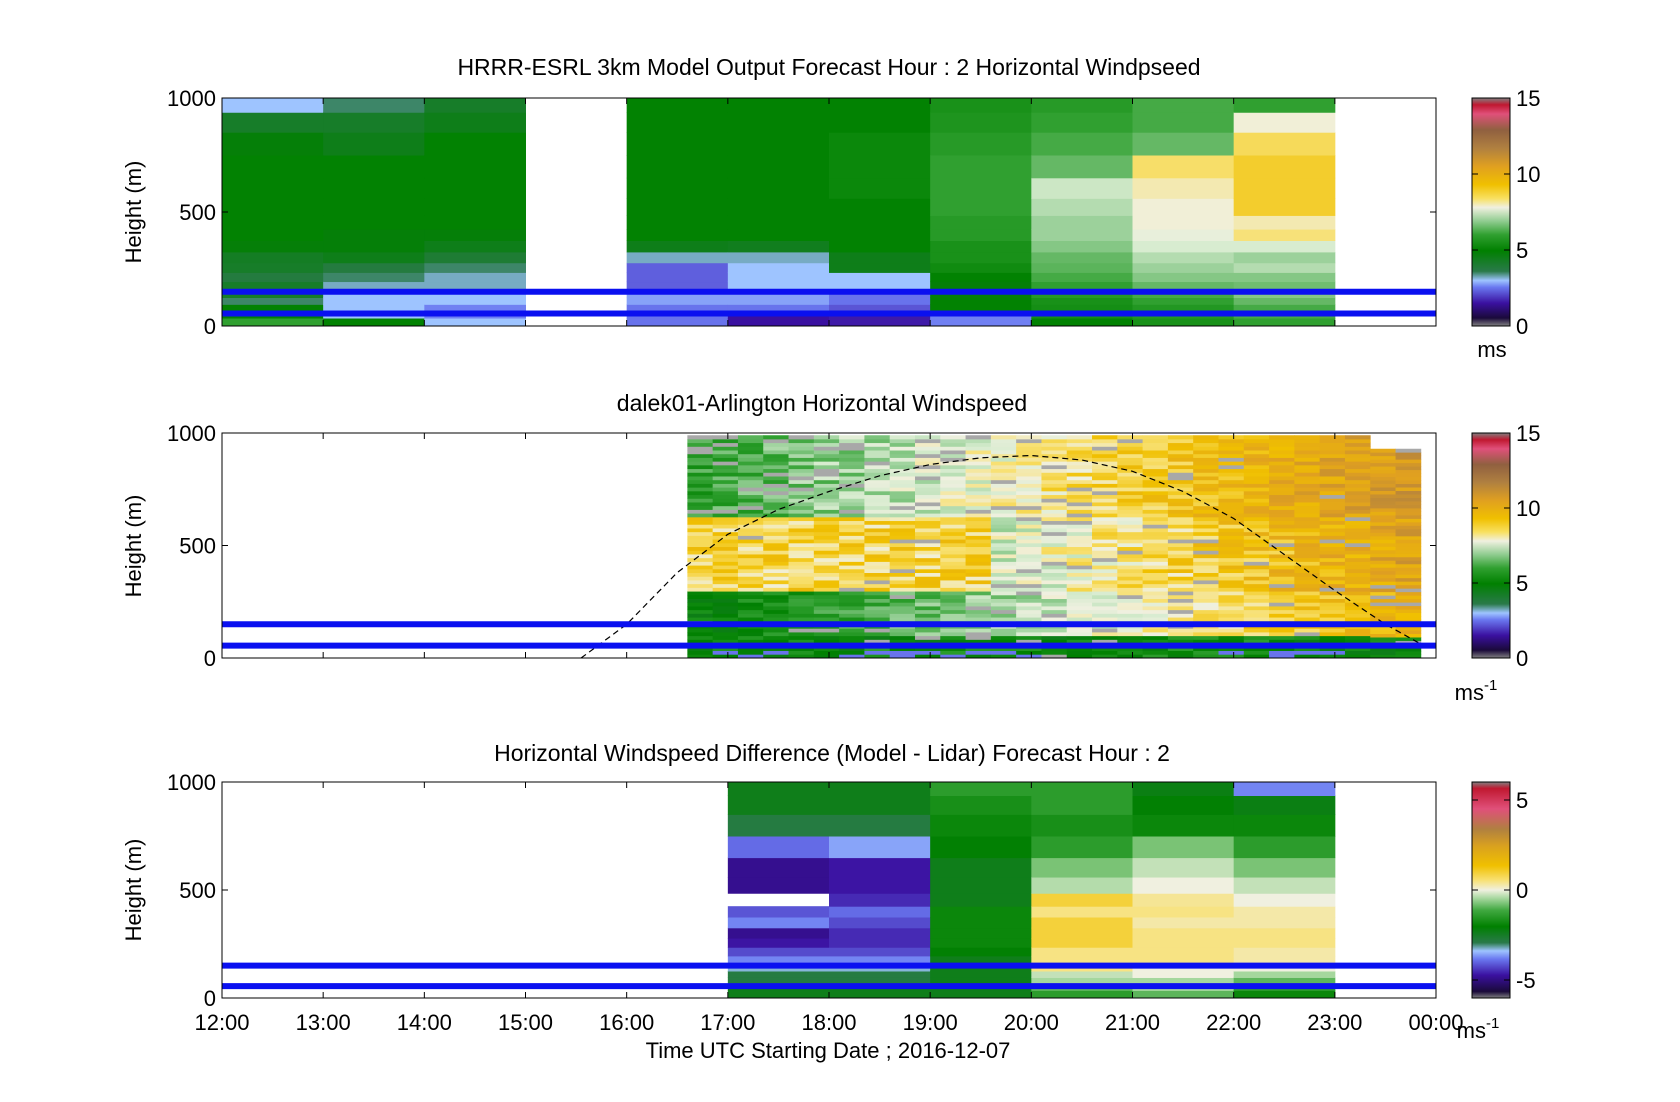 This screenshot has height=1102, width=1680. I want to click on colorbar-ticks: -505, so click(1504, 890).